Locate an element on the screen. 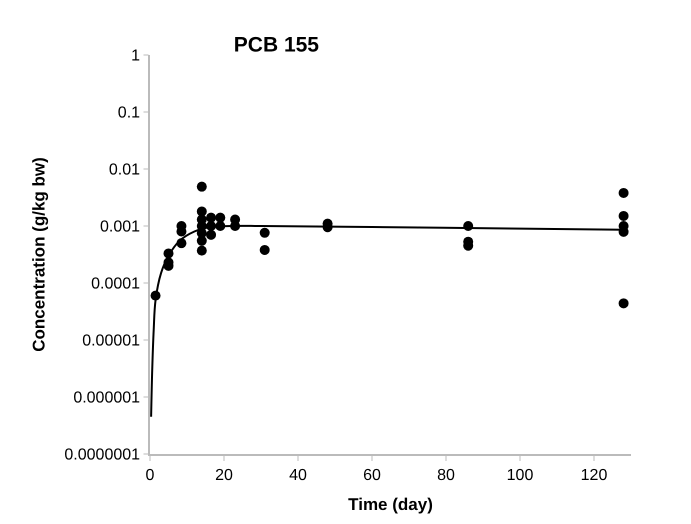 The width and height of the screenshot is (691, 524). y-tick-label: 0.0001 is located at coordinates (115, 284).